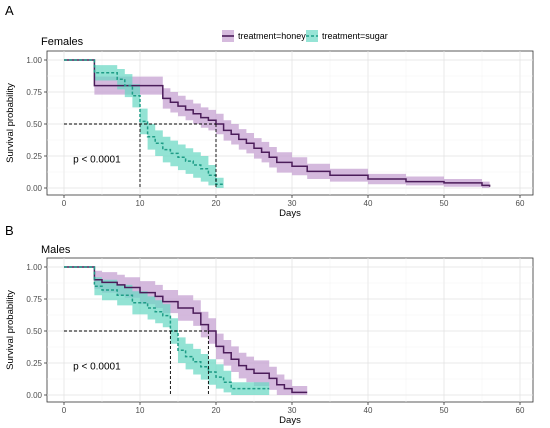 The height and width of the screenshot is (428, 550). What do you see at coordinates (272, 36) in the screenshot?
I see `legend-label-1: treatment=honey` at bounding box center [272, 36].